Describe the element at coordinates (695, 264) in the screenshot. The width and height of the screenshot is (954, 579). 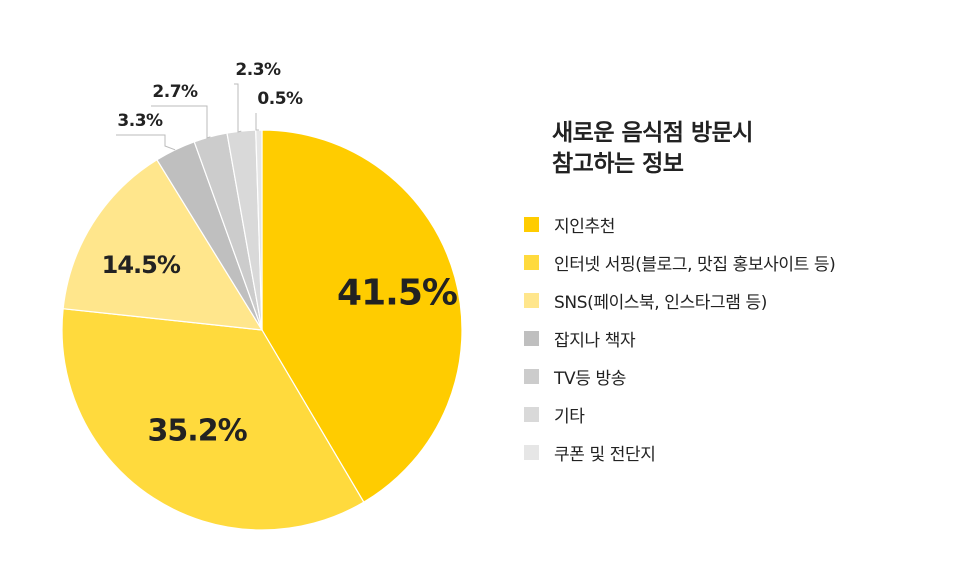
I see `legend-label: 인터넷 서핑(블로그, 맛집 홍보사이트 등)` at that location.